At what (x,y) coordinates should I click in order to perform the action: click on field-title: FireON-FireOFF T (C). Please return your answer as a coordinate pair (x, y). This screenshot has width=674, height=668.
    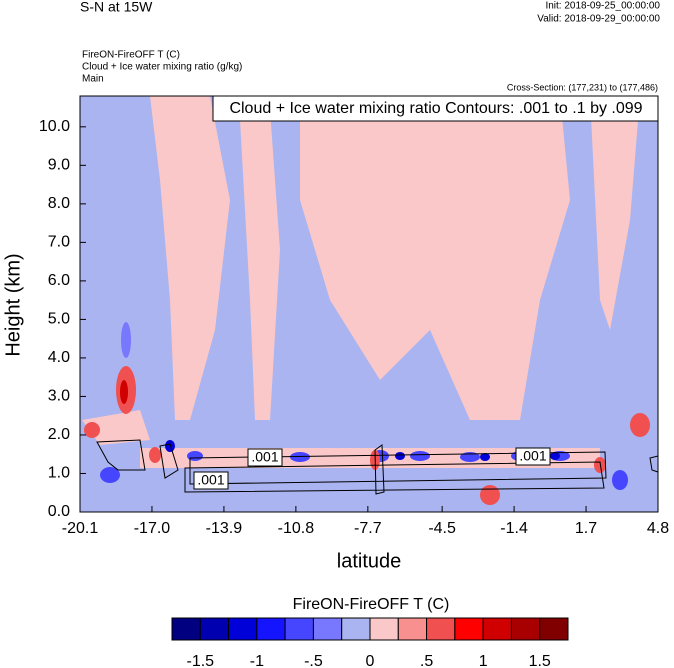
    Looking at the image, I should click on (131, 55).